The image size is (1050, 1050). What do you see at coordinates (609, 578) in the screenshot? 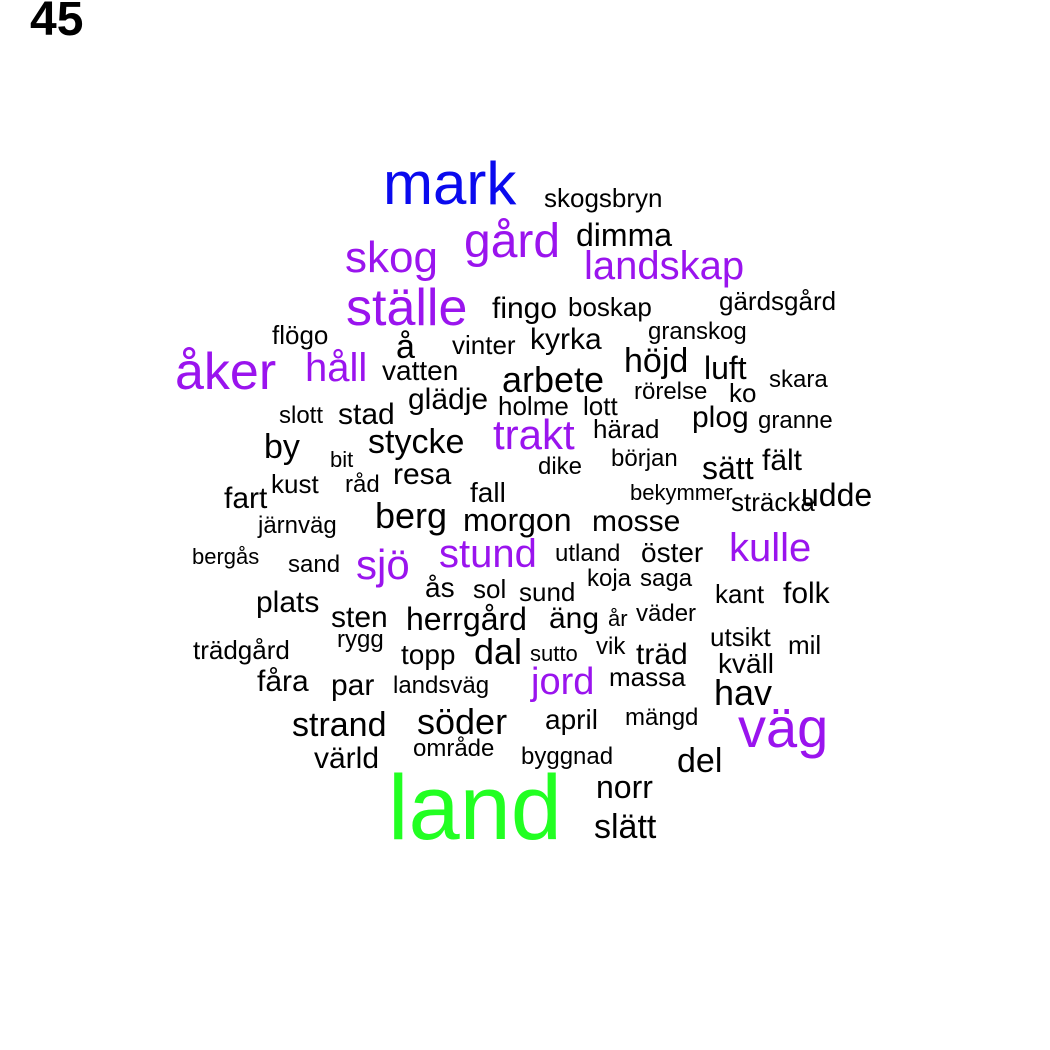
I see `cloud-word: koja` at bounding box center [609, 578].